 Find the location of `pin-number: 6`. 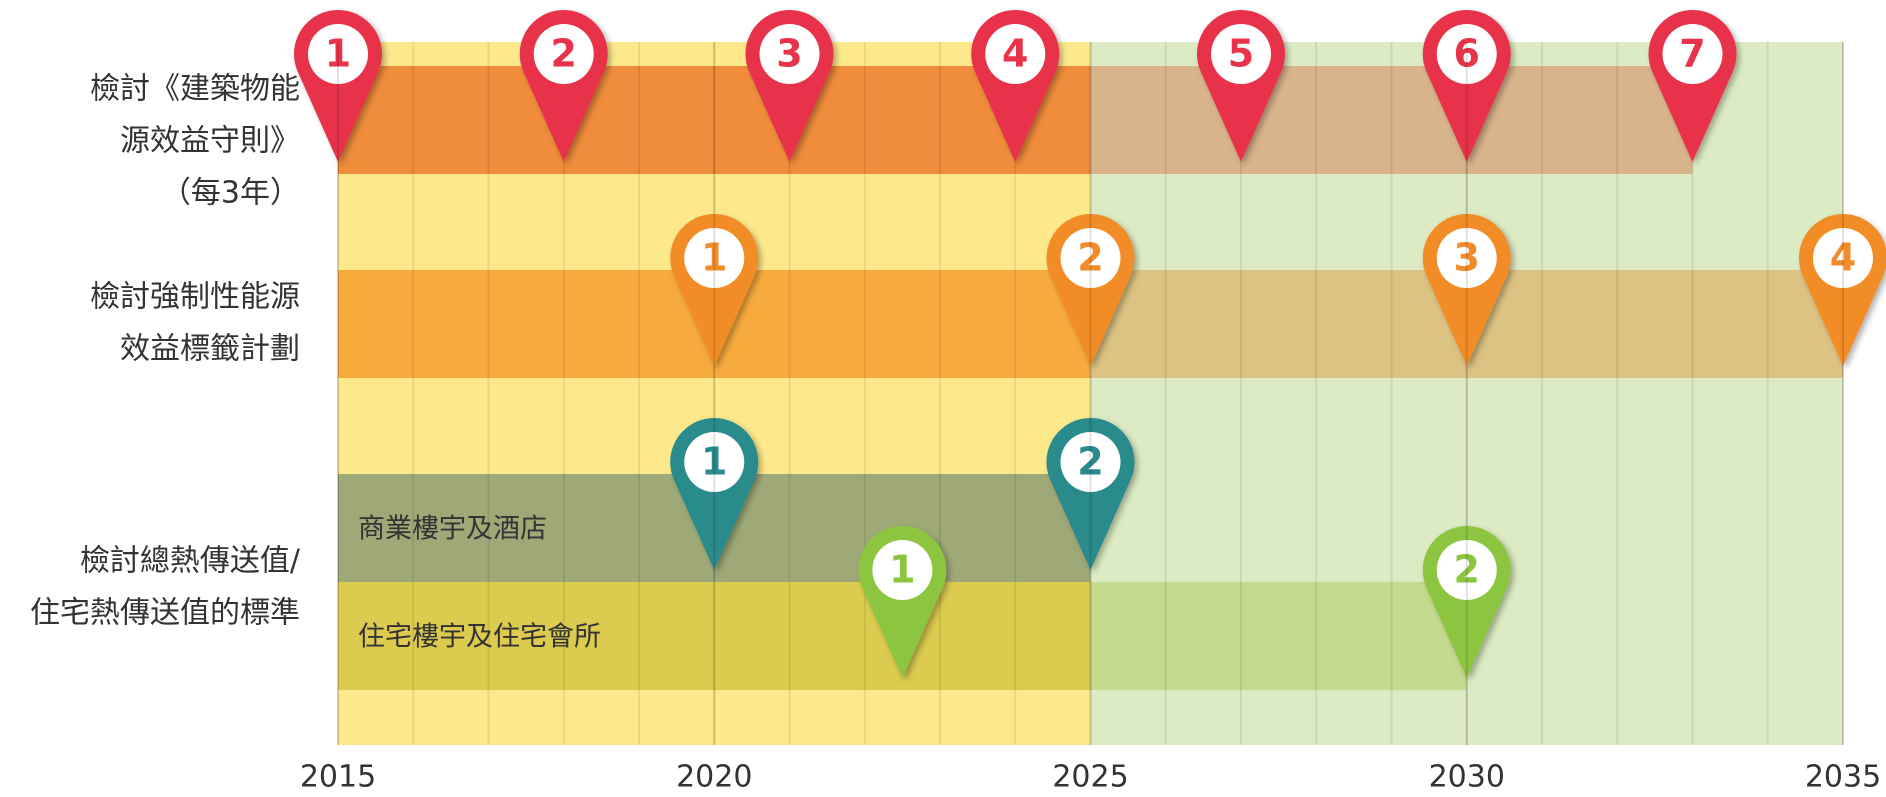

pin-number: 6 is located at coordinates (1467, 54).